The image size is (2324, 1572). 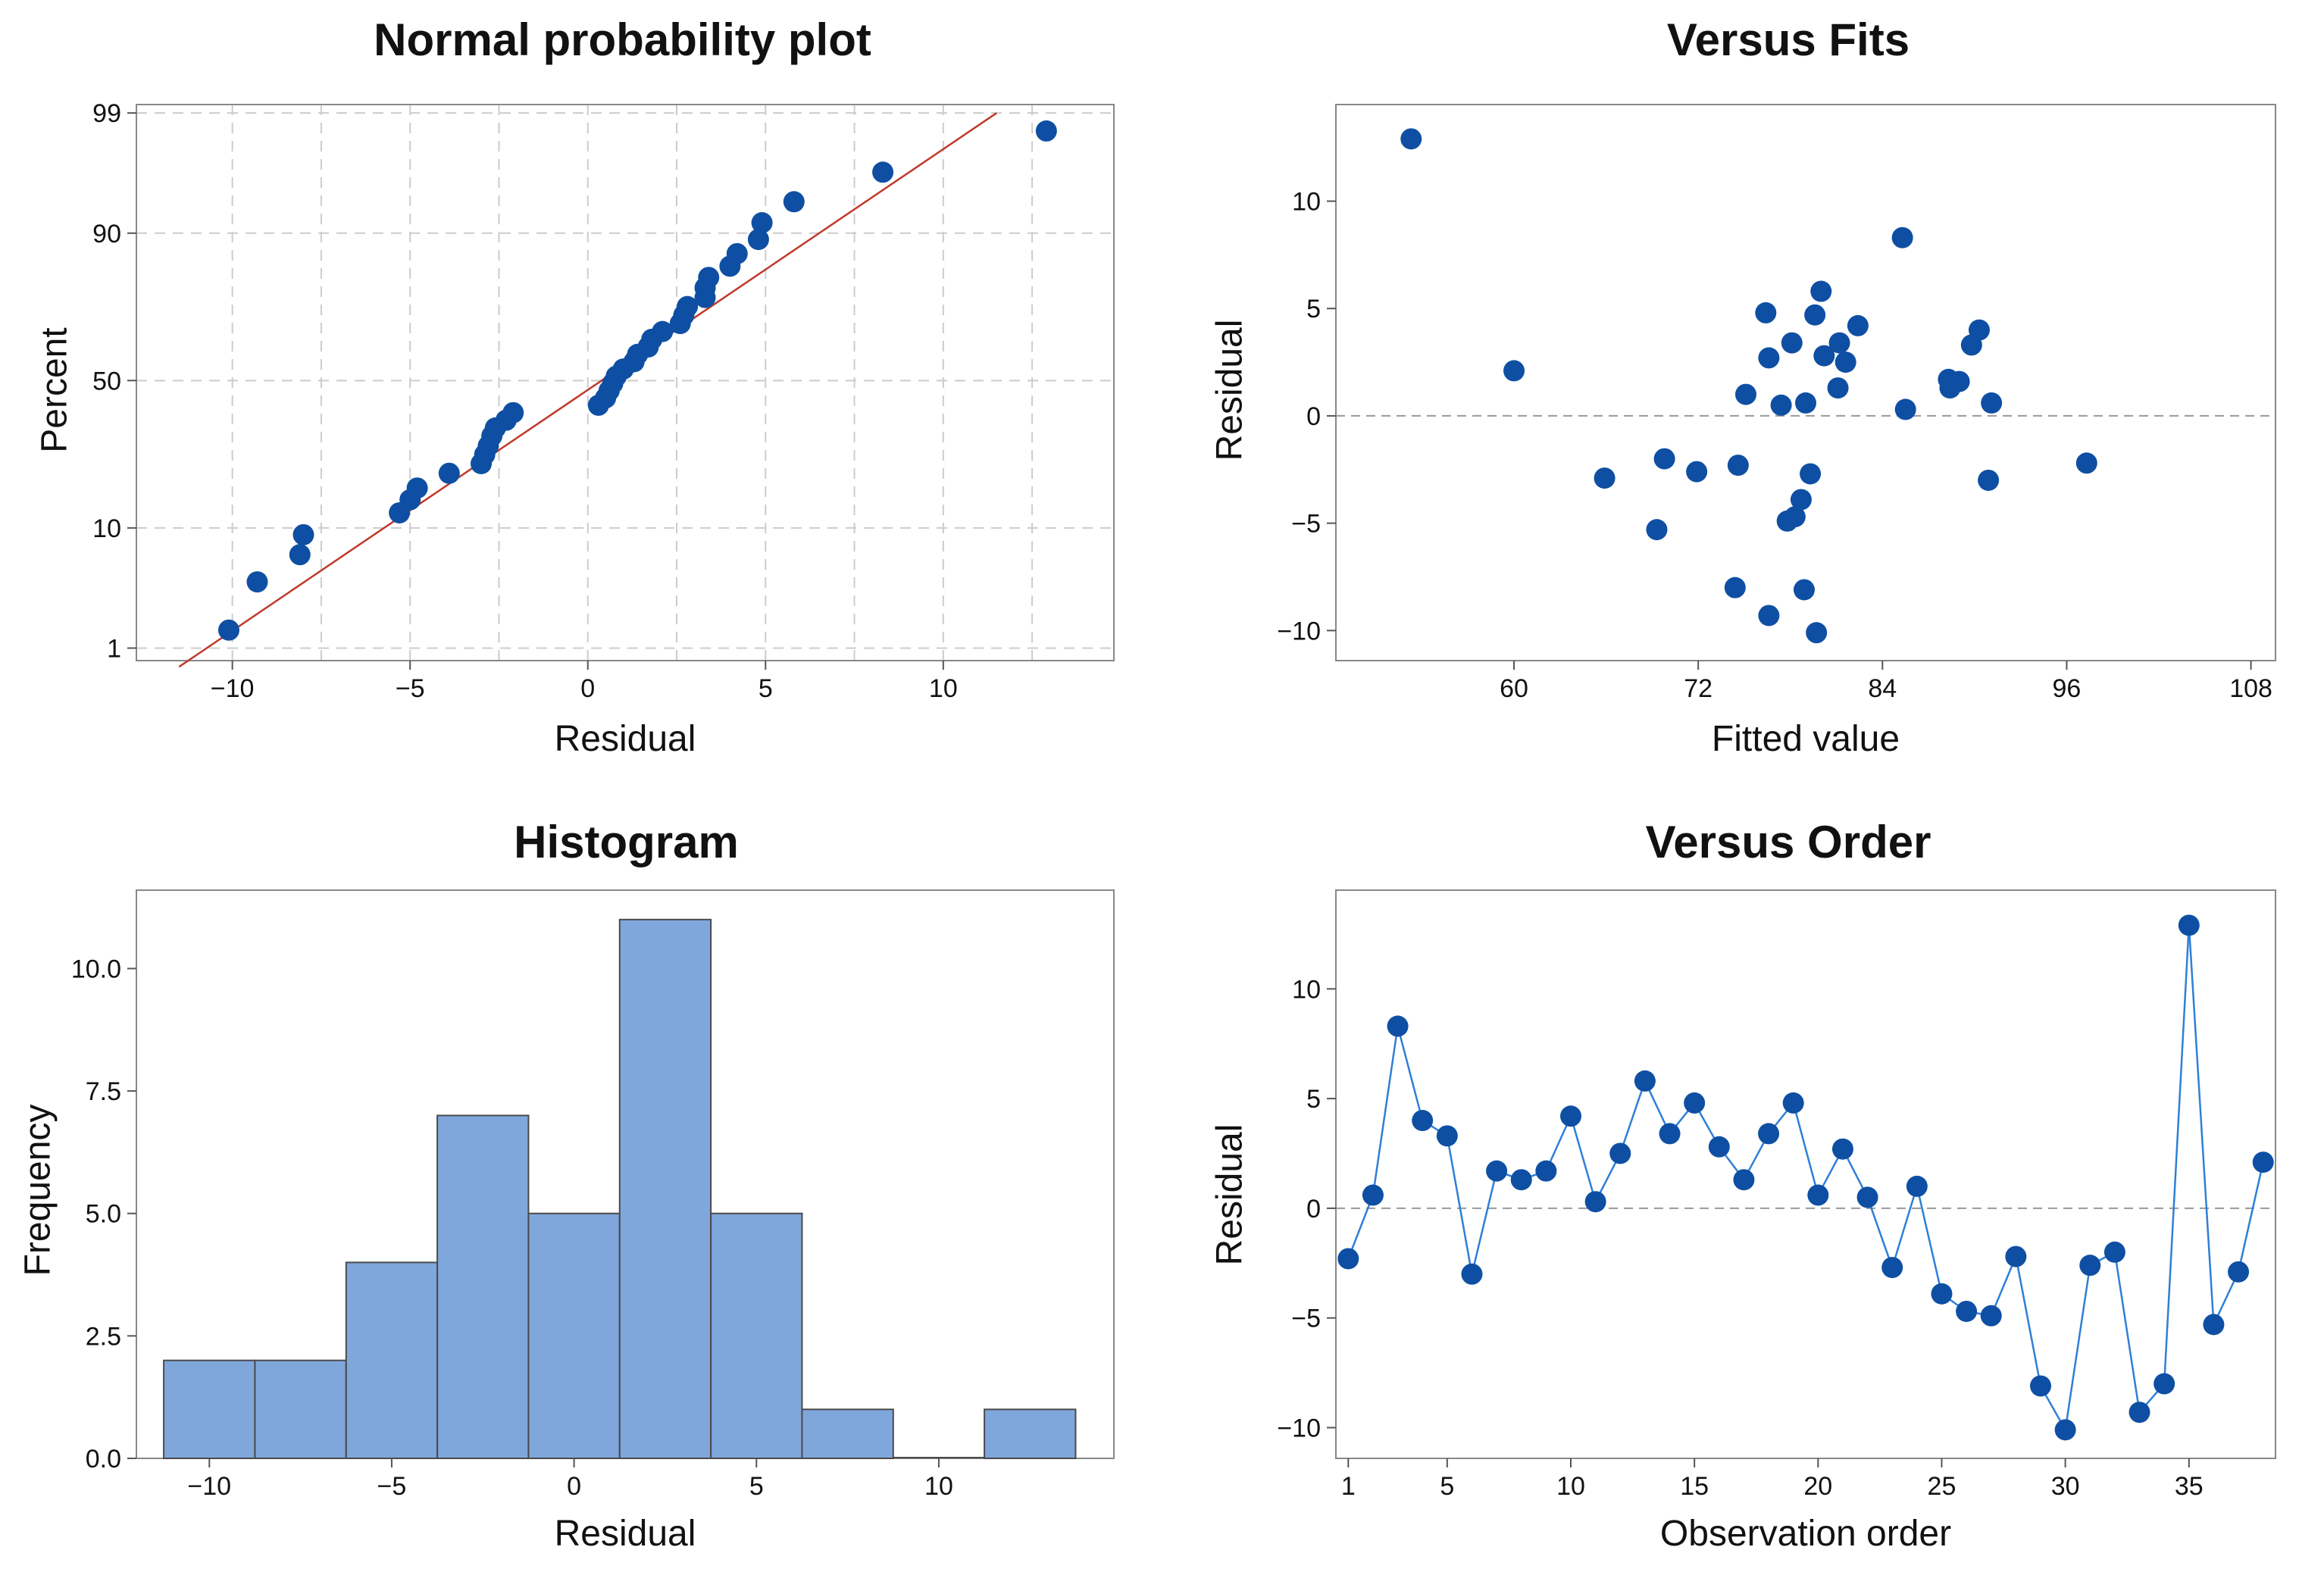 What do you see at coordinates (2250, 688) in the screenshot?
I see `fits-x-tick-label: 108` at bounding box center [2250, 688].